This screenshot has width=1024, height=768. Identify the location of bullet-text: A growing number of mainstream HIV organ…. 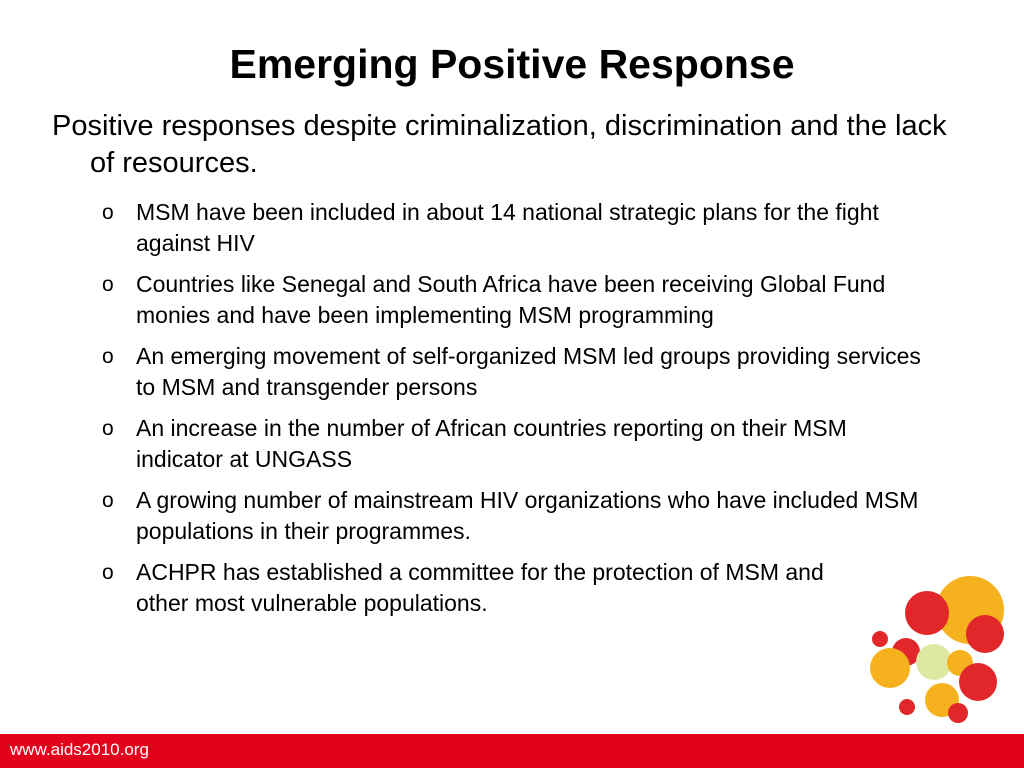
(527, 515).